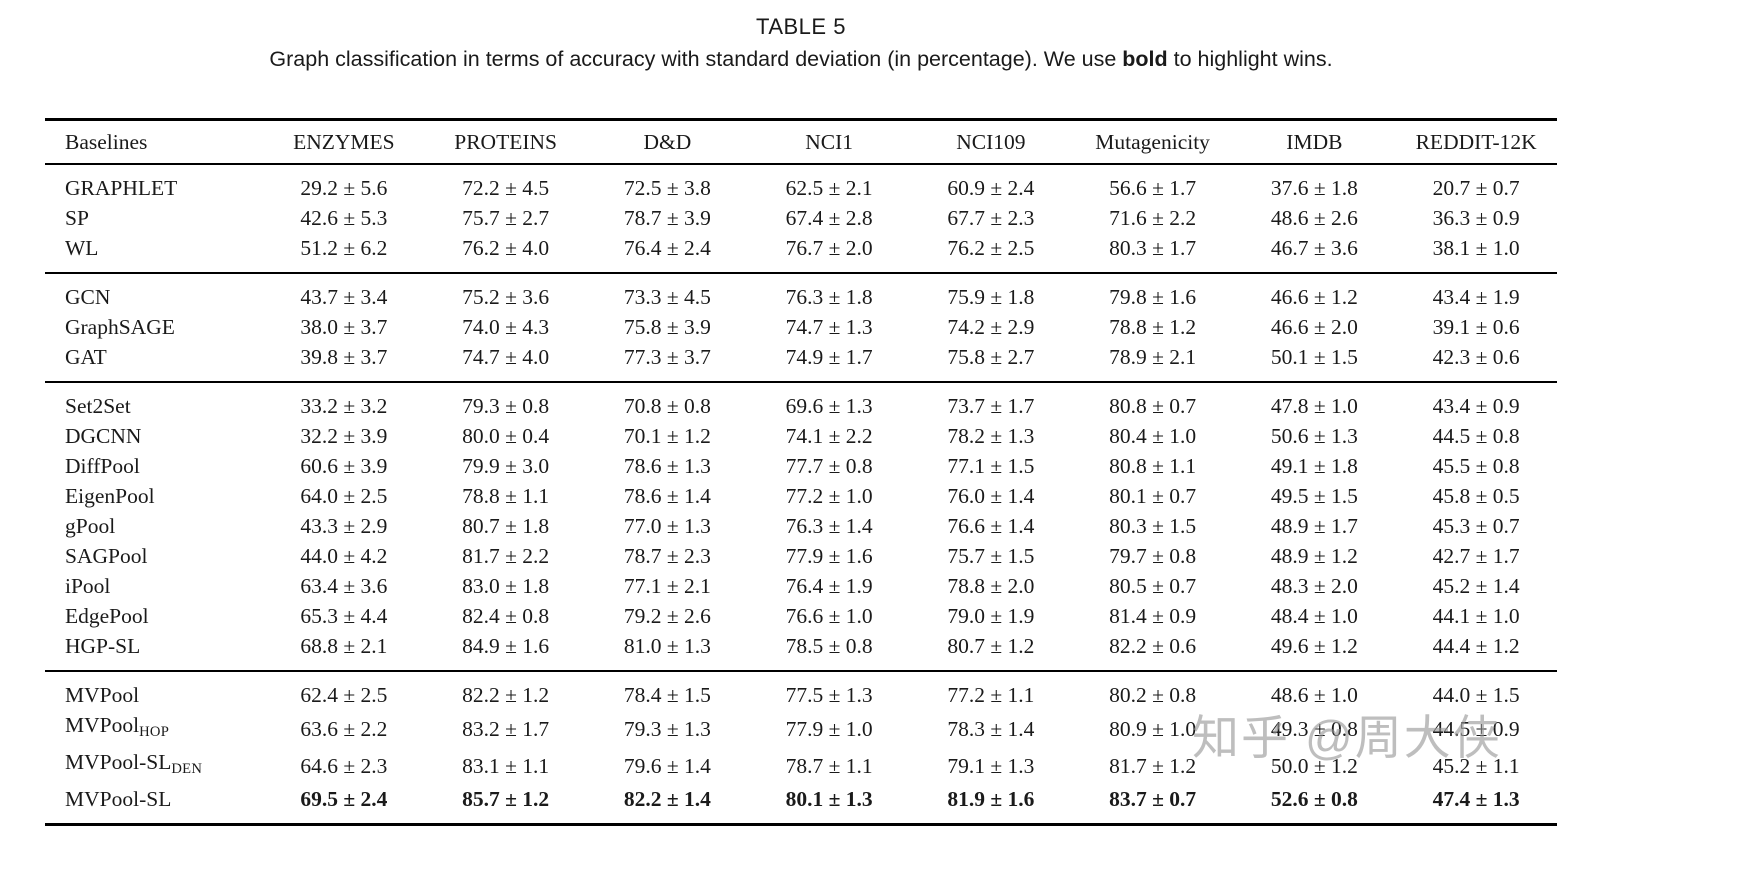 This screenshot has height=891, width=1763. I want to click on metric-cell: 67.4 ± 2.8, so click(829, 218).